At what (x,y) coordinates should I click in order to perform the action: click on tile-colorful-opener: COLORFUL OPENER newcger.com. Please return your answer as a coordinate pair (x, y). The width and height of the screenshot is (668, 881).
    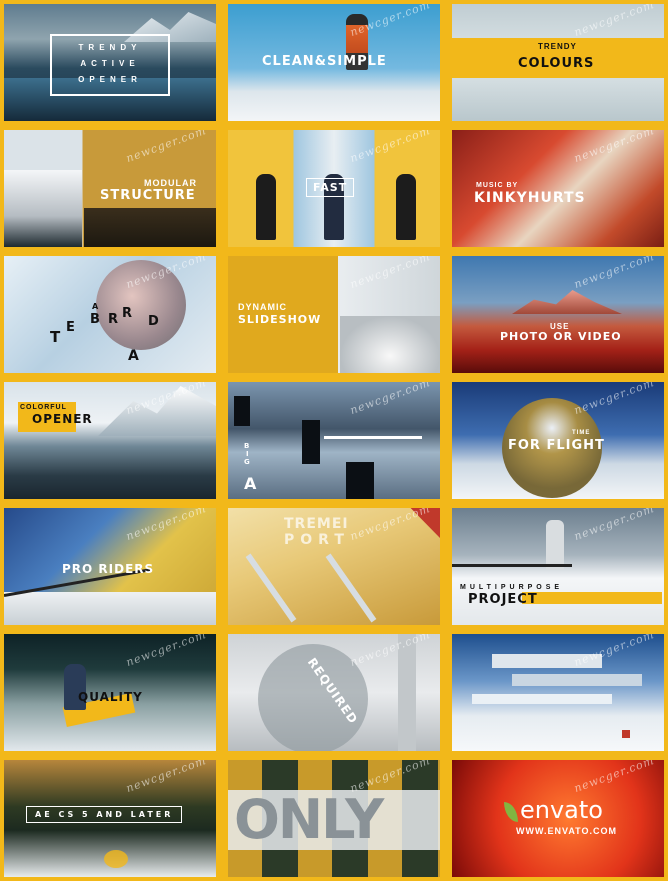
    Looking at the image, I should click on (110, 440).